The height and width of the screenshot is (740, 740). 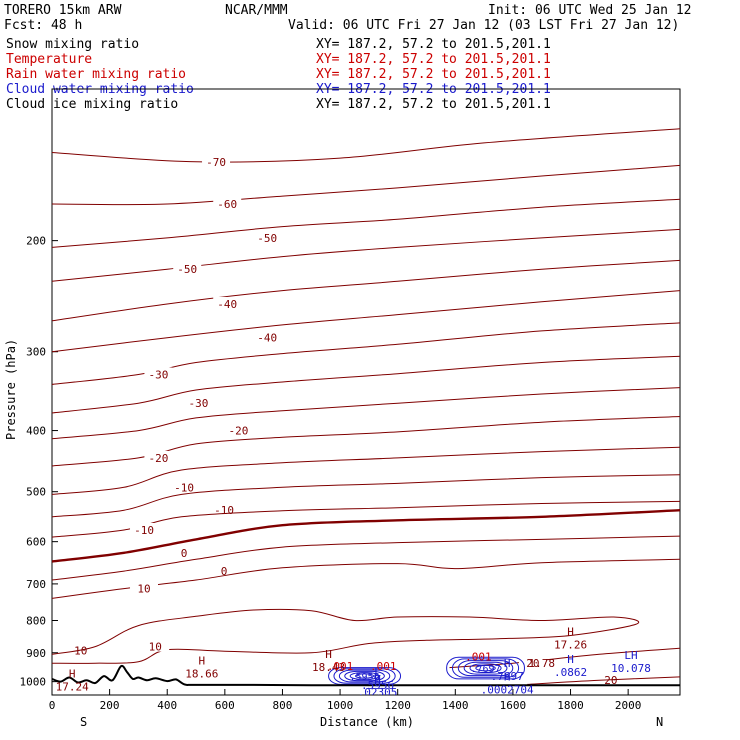 What do you see at coordinates (33, 682) in the screenshot?
I see `y-tick-label: 1000` at bounding box center [33, 682].